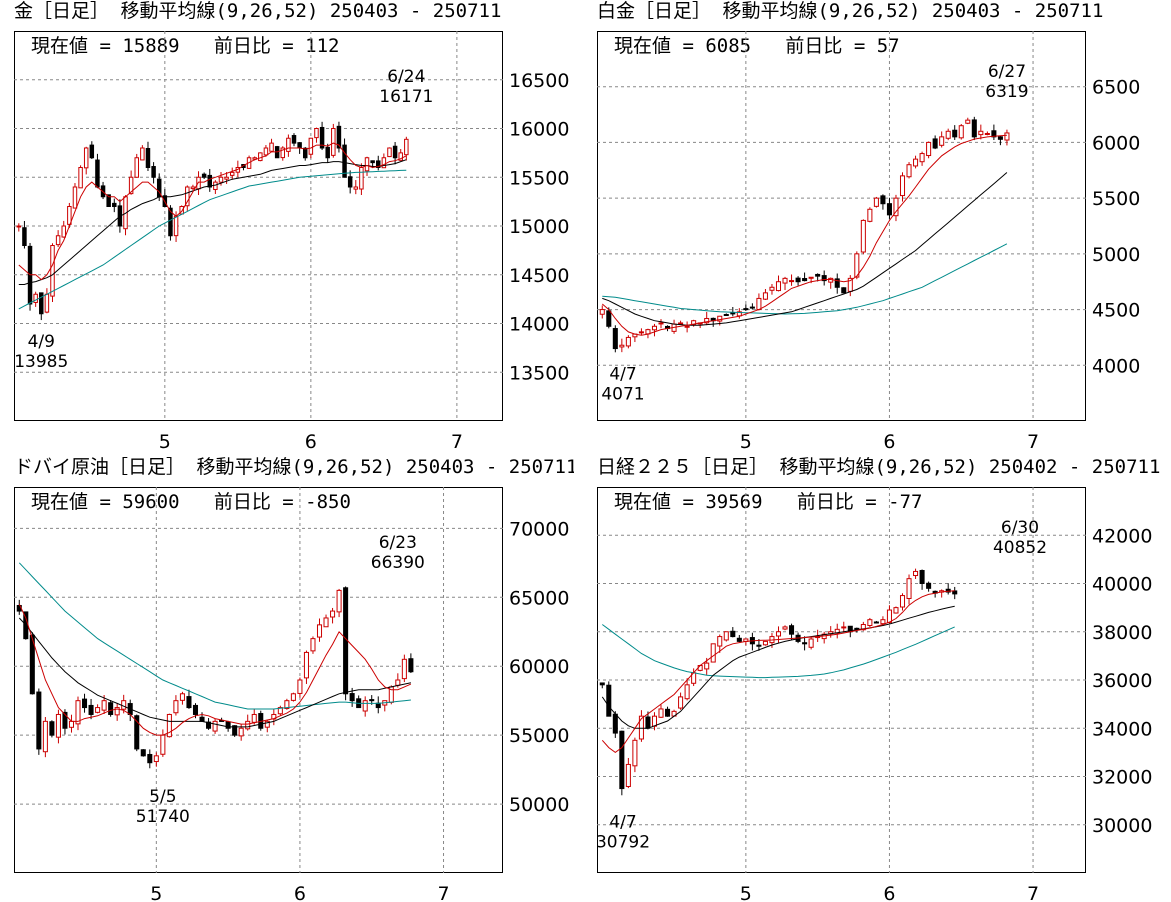 The image size is (1171, 902). What do you see at coordinates (683, 46) in the screenshot?
I see `current-value: 現在値 = 6085` at bounding box center [683, 46].